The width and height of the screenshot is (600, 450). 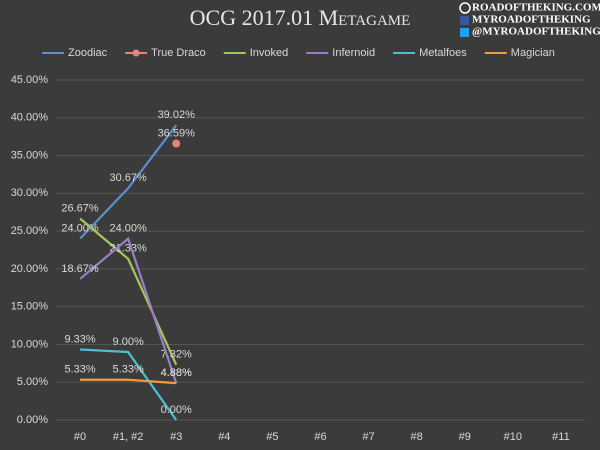 I want to click on legend-label: True Draco, so click(x=178, y=53).